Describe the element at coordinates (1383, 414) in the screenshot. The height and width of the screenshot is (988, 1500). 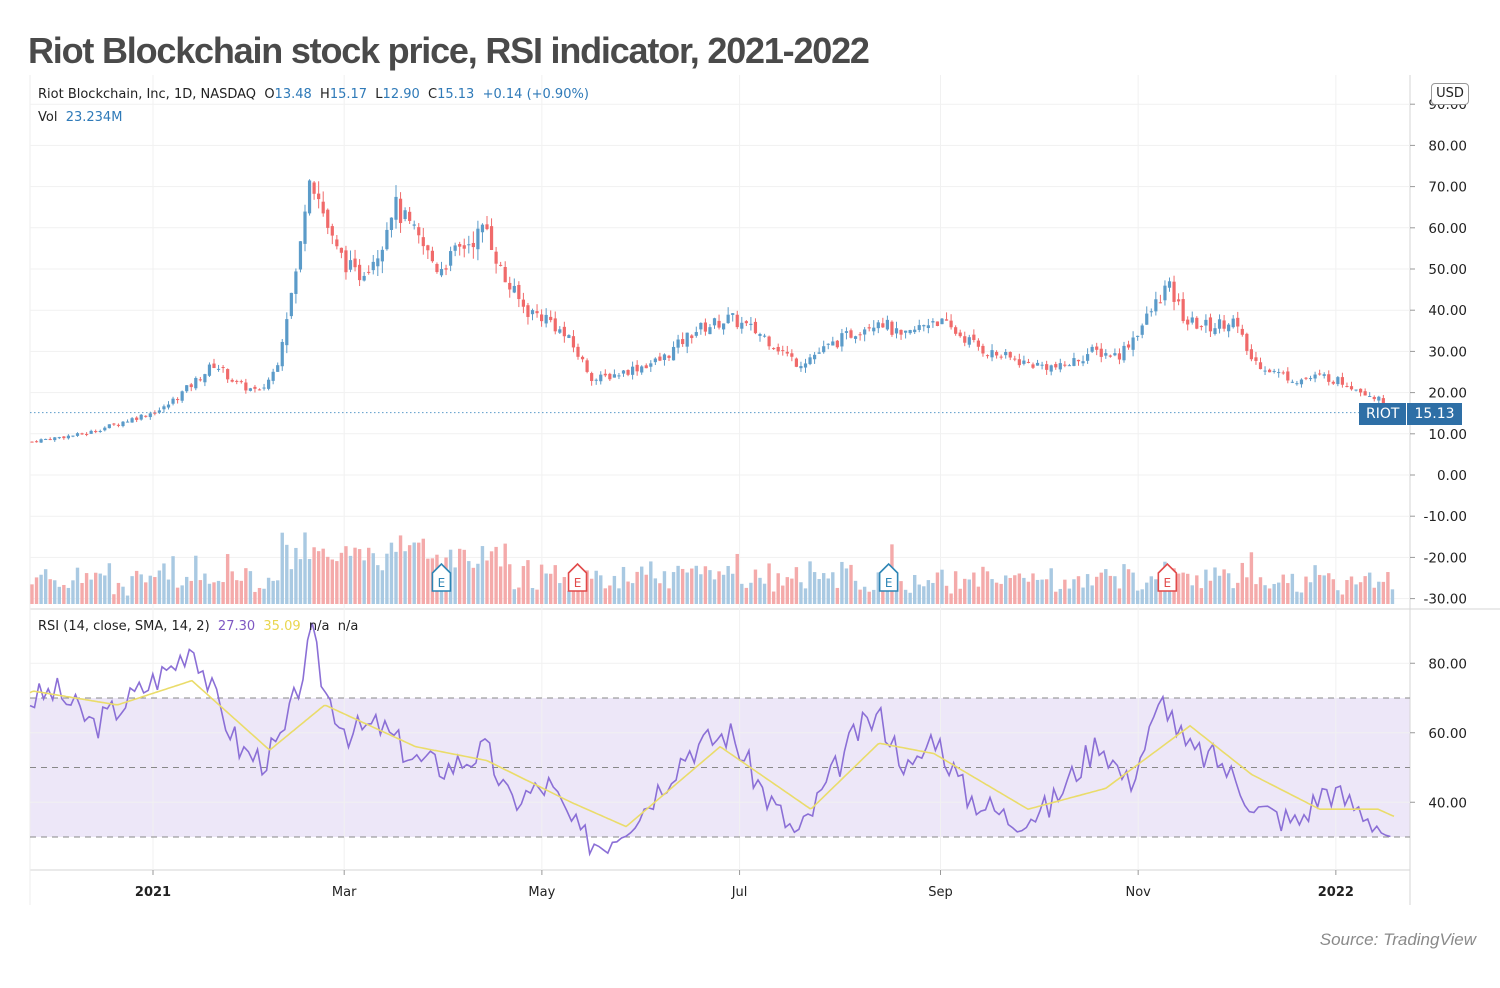
I see `price-tag-ticker: RIOT` at that location.